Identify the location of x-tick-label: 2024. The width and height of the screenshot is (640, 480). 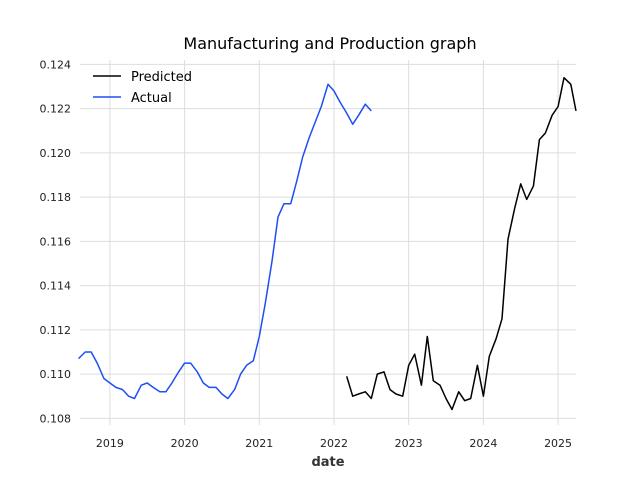
(483, 443).